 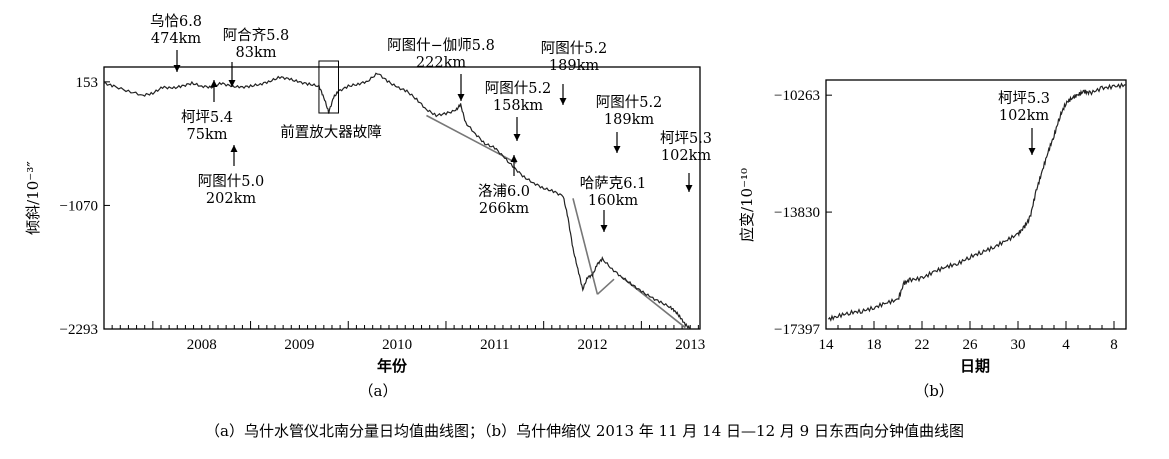 I want to click on panel-b-y-ticks: −10263 −13830 −17397, so click(x=803, y=213).